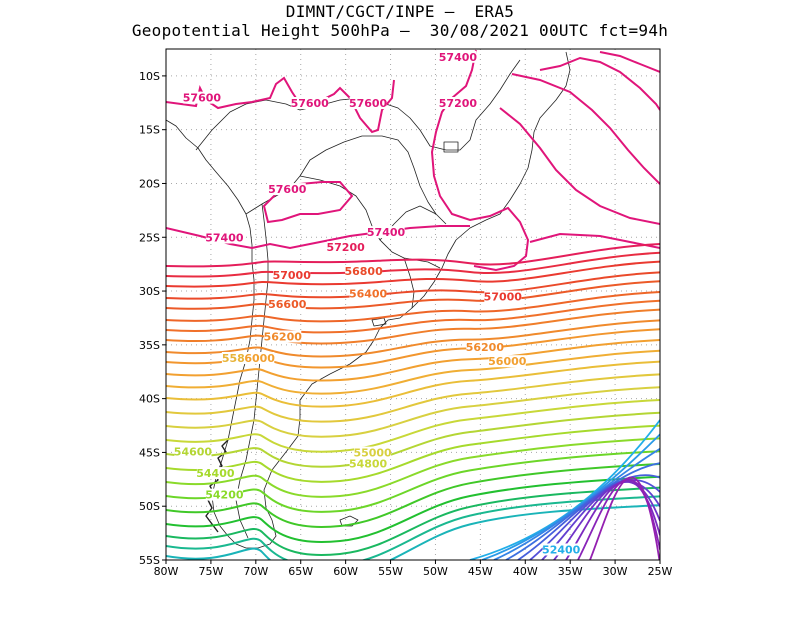 The image size is (800, 618). Describe the element at coordinates (525, 571) in the screenshot. I see `lon-tick-label: 40W` at that location.